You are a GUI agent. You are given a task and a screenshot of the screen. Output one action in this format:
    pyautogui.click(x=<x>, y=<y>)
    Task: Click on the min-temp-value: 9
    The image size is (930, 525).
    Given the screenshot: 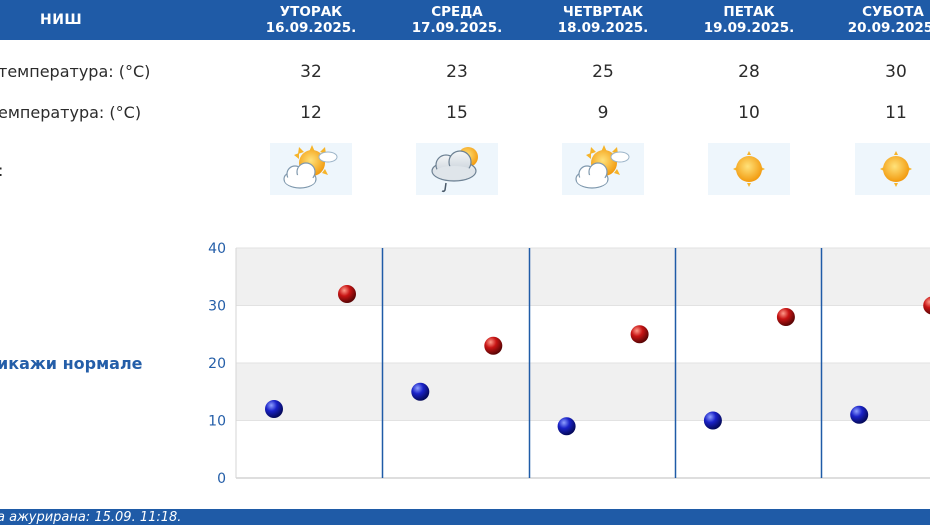 What is the action you would take?
    pyautogui.click(x=603, y=113)
    